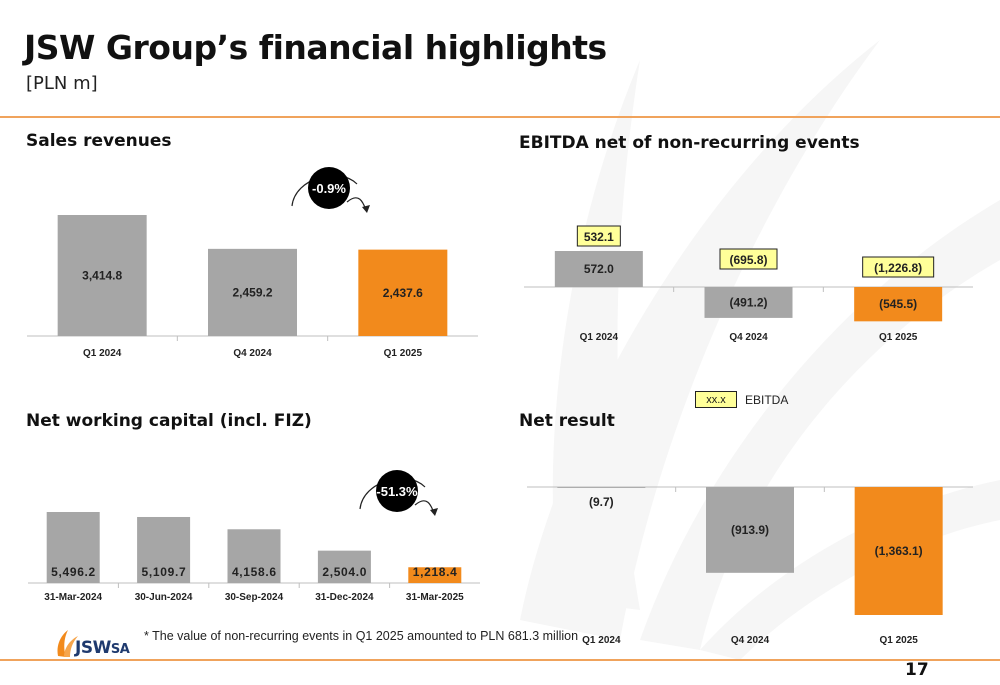 The image size is (1000, 685). Describe the element at coordinates (62, 83) in the screenshot. I see `slide-subtitle: [PLN m]` at that location.